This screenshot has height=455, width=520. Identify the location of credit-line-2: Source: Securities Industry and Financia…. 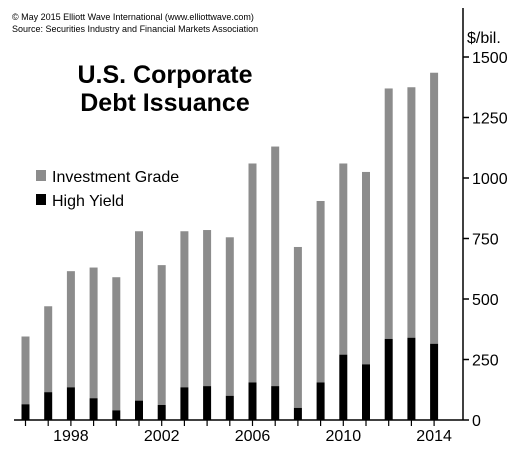
(135, 29).